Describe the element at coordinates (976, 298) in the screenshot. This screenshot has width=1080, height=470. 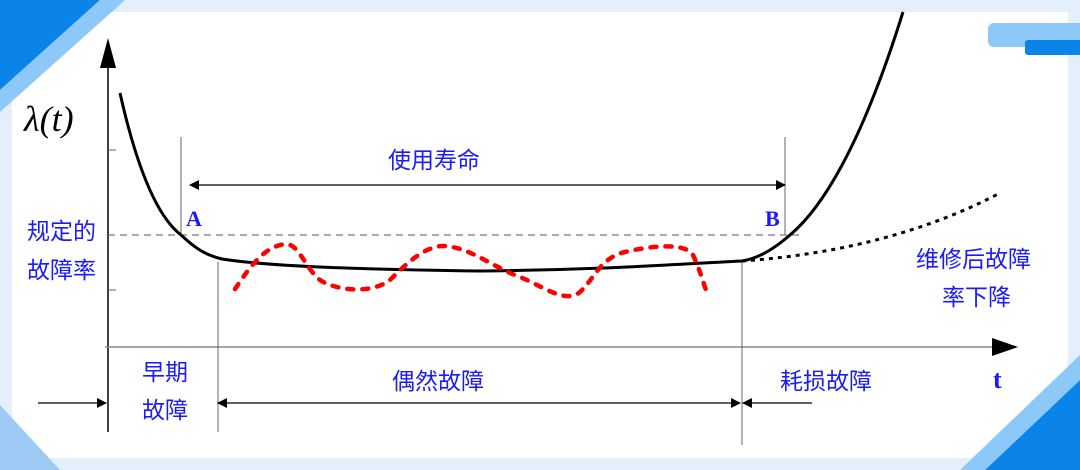
I see `after-repair-label-line2: 率下降` at that location.